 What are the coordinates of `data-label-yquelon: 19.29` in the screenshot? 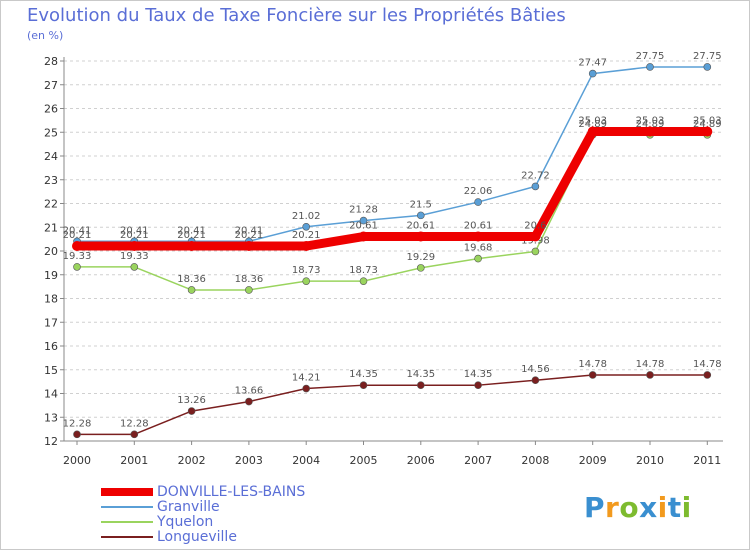 It's located at (420, 257).